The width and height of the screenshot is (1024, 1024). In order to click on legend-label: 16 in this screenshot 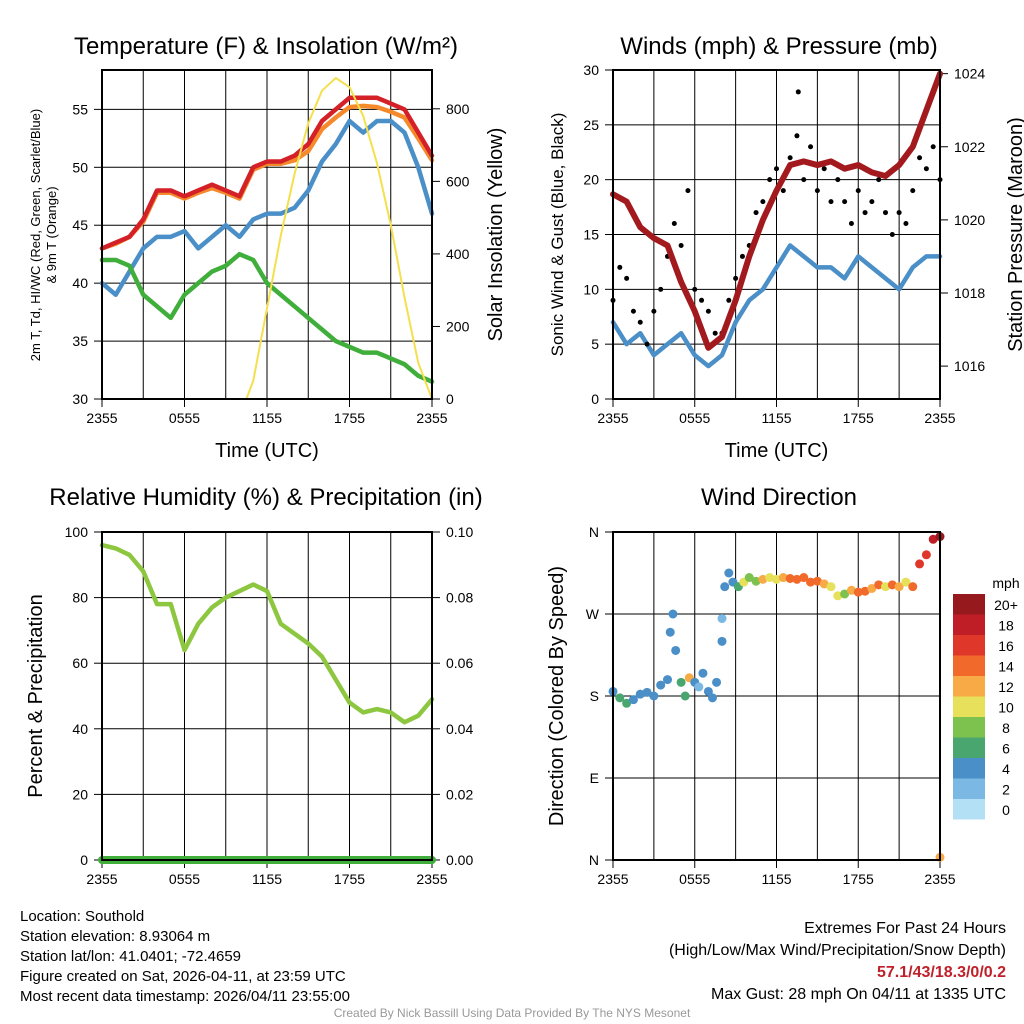, I will do `click(1006, 646)`.